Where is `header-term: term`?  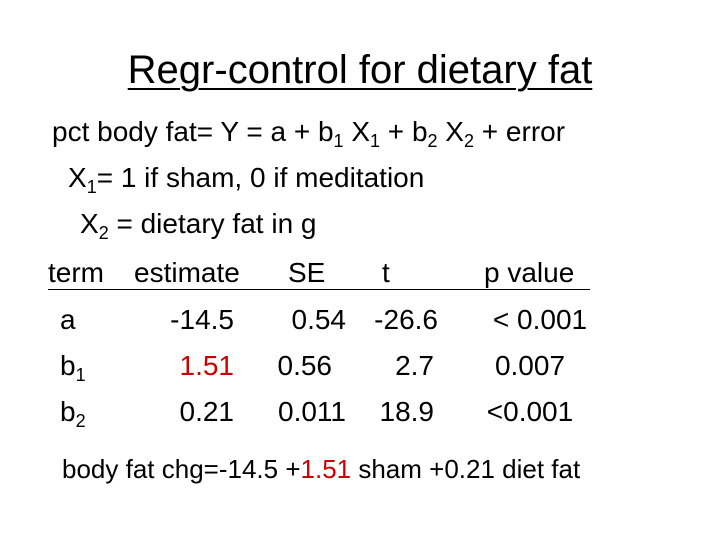
header-term: term is located at coordinates (76, 272).